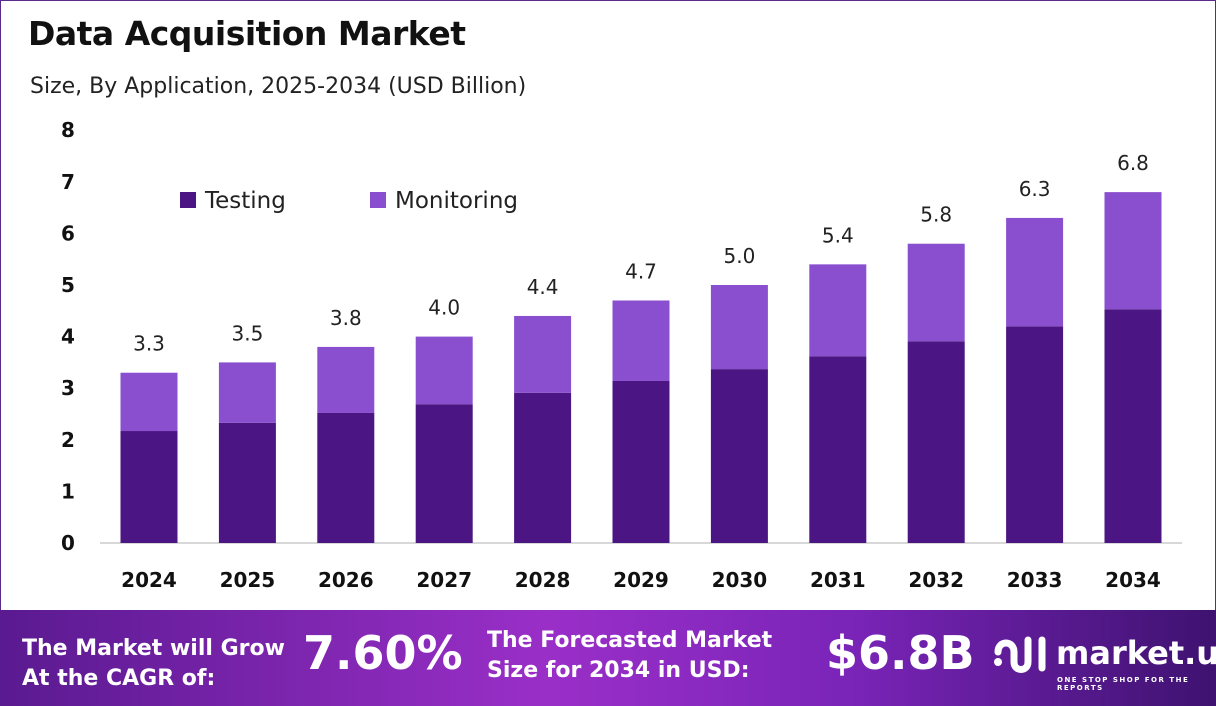  I want to click on bar-testing-2027, so click(444, 473).